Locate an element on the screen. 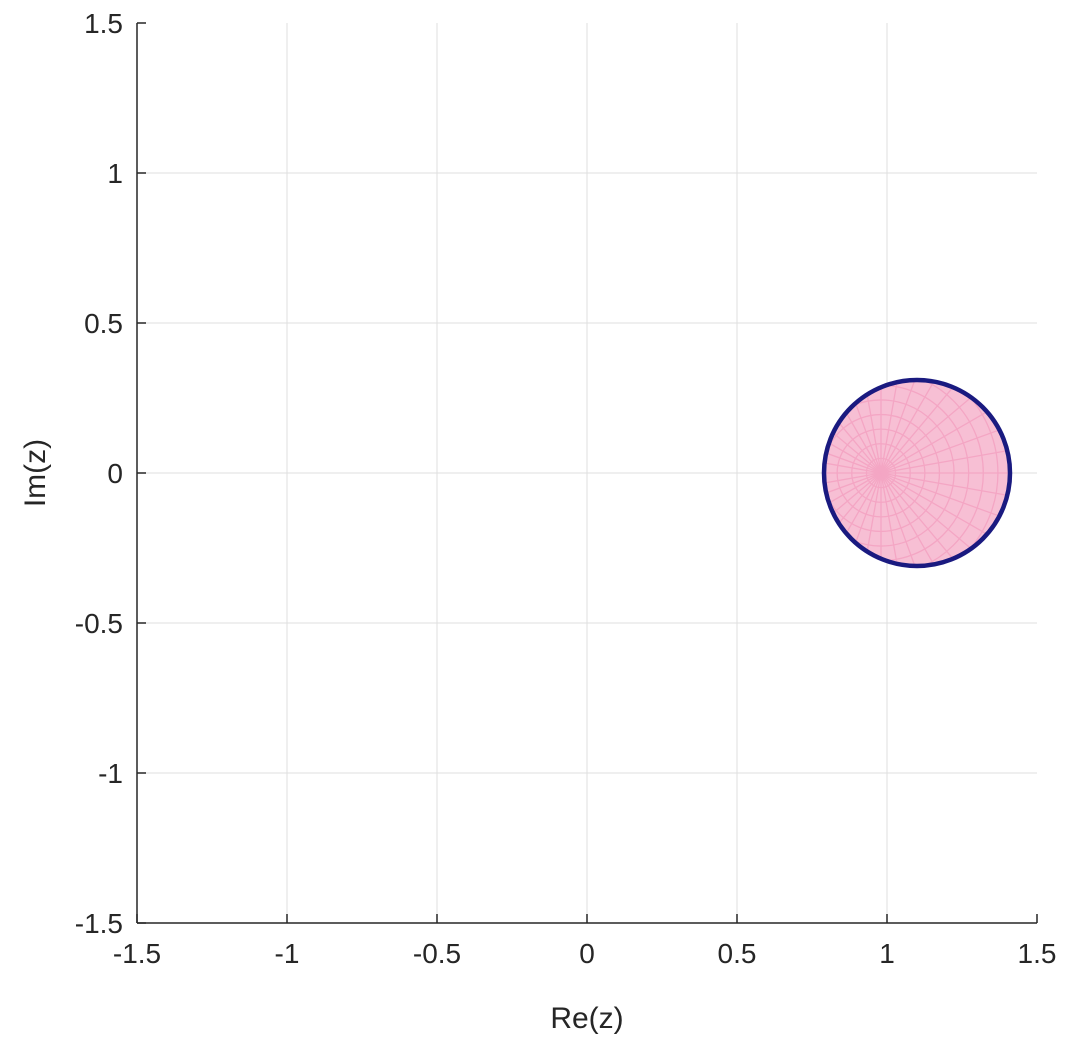 The width and height of the screenshot is (1071, 1046). x-tick-label: 1.5 is located at coordinates (1037, 953).